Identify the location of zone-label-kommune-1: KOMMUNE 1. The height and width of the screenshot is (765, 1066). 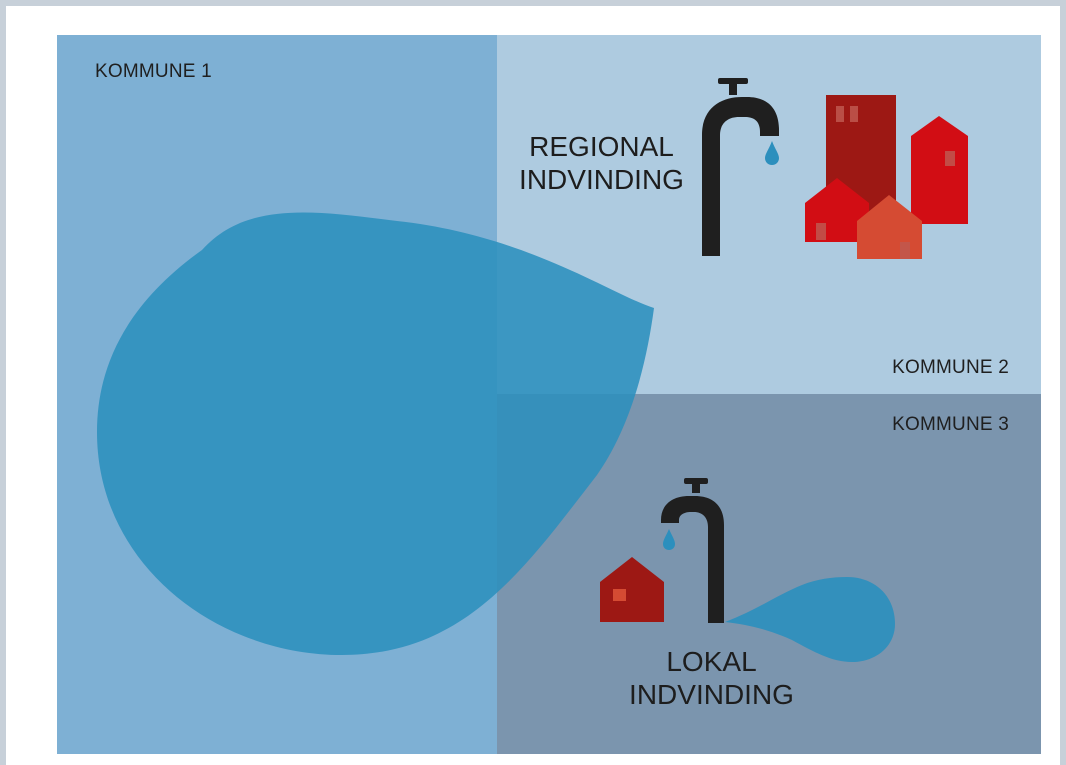
(153, 71).